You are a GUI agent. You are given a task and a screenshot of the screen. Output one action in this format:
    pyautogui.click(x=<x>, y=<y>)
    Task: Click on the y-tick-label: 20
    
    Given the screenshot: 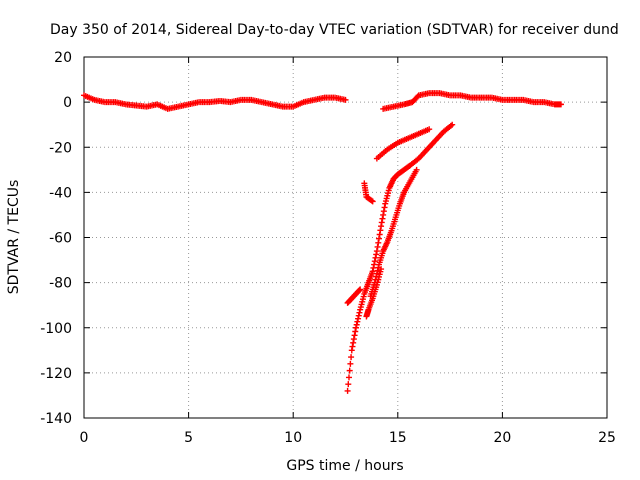 What is the action you would take?
    pyautogui.click(x=63, y=58)
    